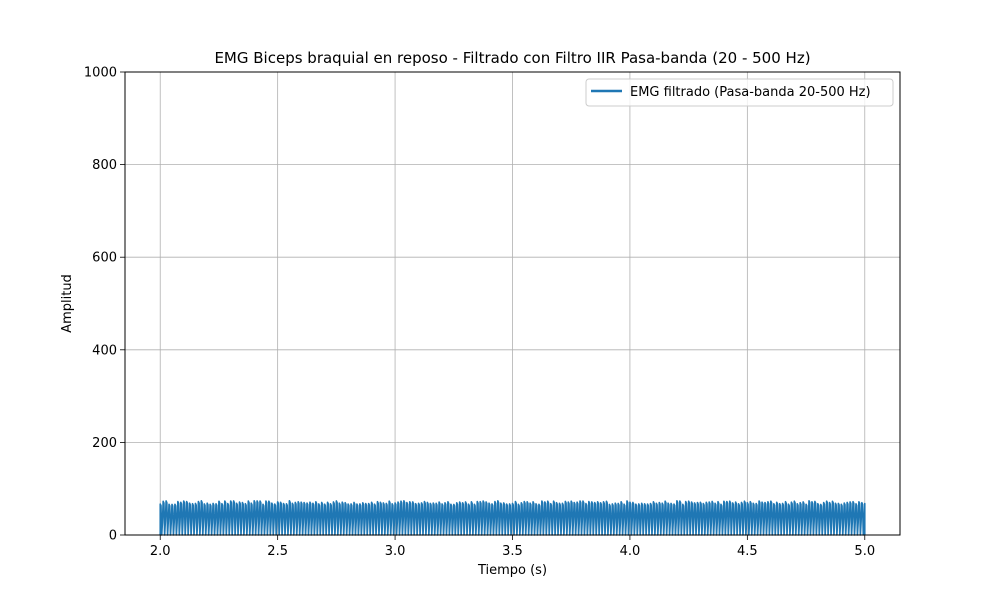 The height and width of the screenshot is (604, 1000). Describe the element at coordinates (747, 551) in the screenshot. I see `x-tick-label-5: 4.5` at that location.